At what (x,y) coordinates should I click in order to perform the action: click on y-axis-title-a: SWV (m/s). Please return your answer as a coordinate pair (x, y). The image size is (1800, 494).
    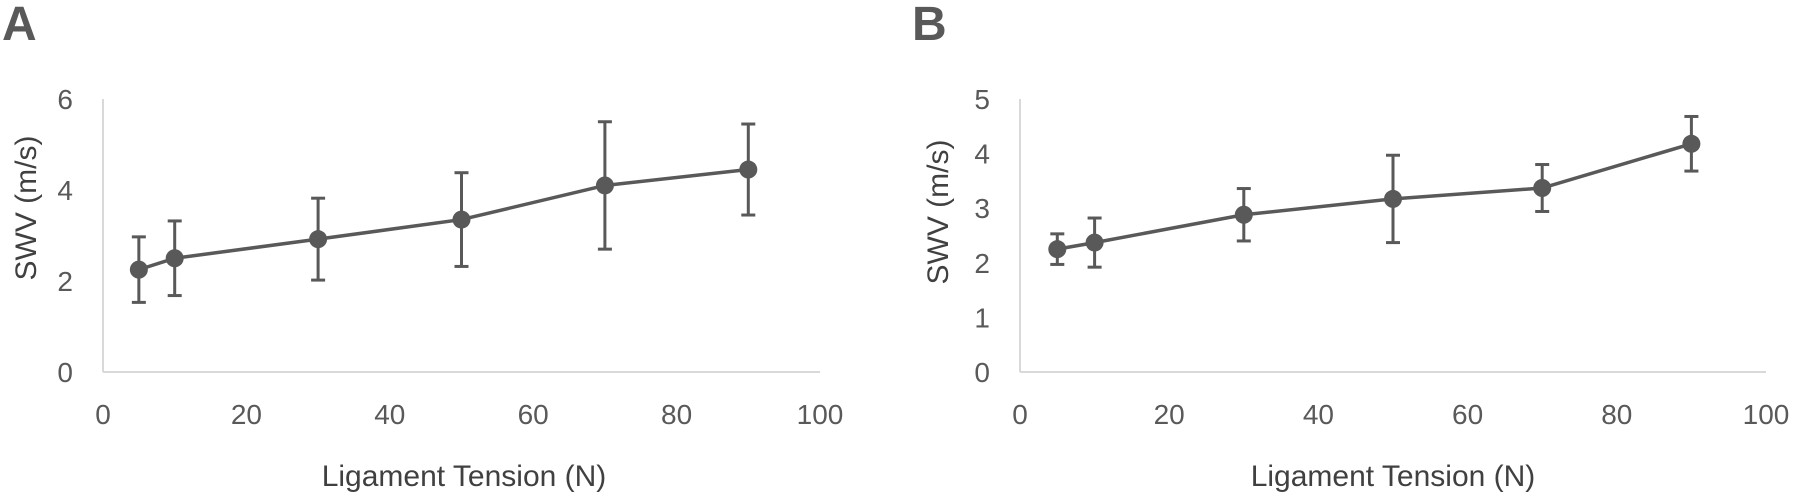
    Looking at the image, I should click on (26, 208).